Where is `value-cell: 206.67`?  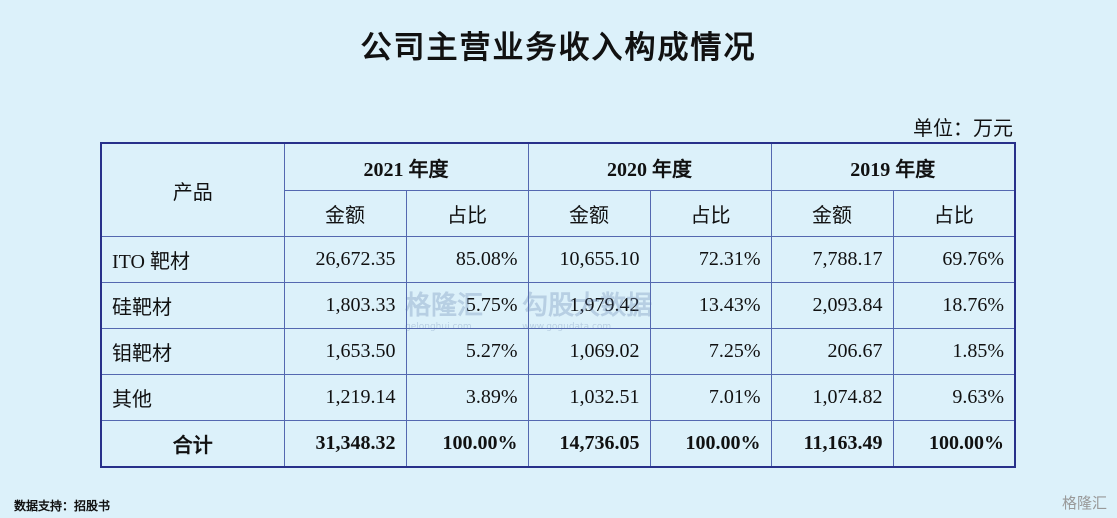 value-cell: 206.67 is located at coordinates (832, 351).